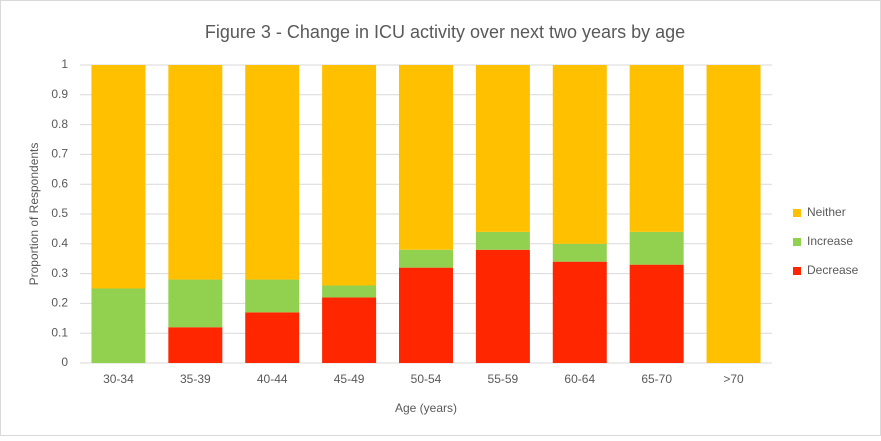 This screenshot has width=881, height=441. Describe the element at coordinates (59, 273) in the screenshot. I see `y-tick-label: 0.3` at that location.